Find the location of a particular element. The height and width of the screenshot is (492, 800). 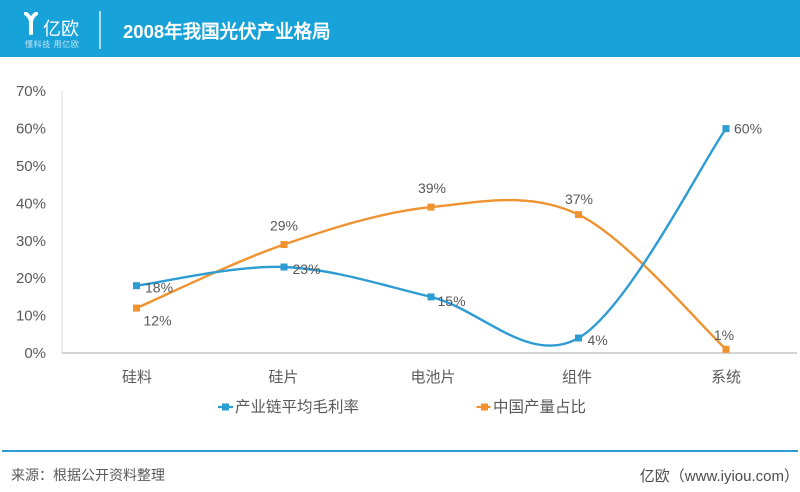

svg-text: 18% is located at coordinates (159, 288).